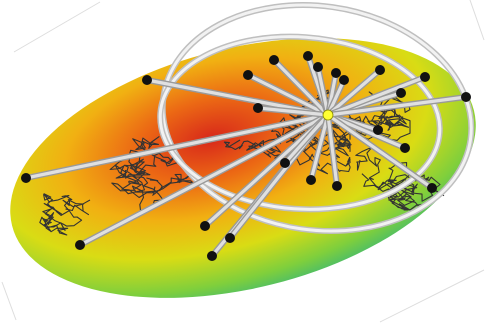 Image resolution: width=485 pixels, height=326 pixels. I want to click on hub-node, so click(328, 115).